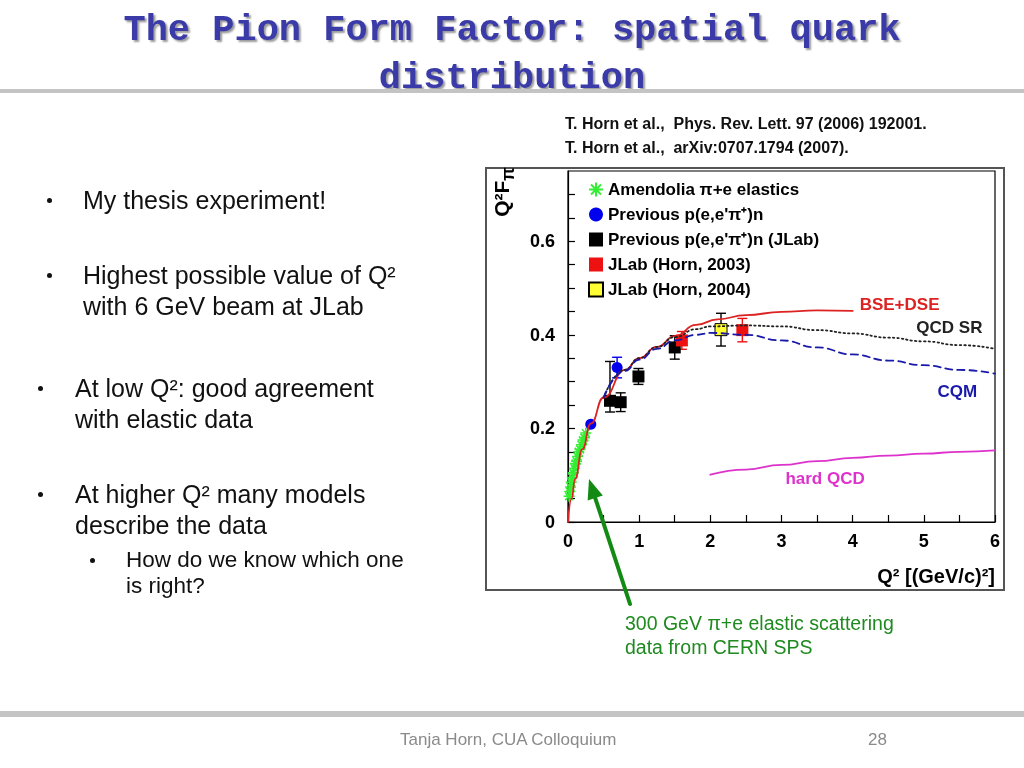 This screenshot has height=768, width=1024. Describe the element at coordinates (679, 264) in the screenshot. I see `legend-label: JLab (Horn, 2003)` at that location.